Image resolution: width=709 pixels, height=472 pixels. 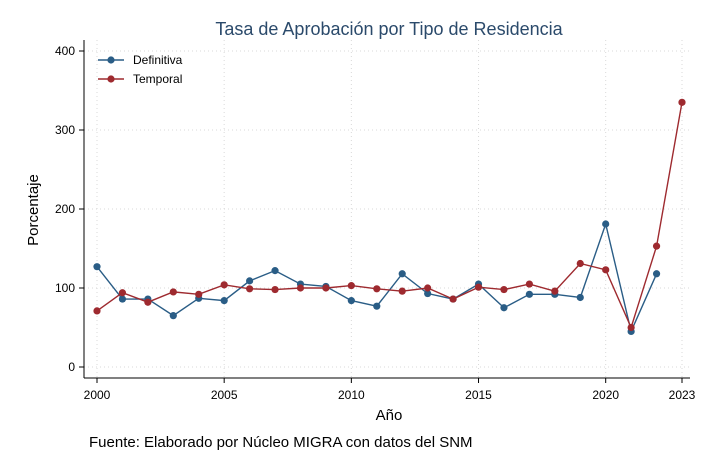 I want to click on x-tick-label: 2020, so click(x=605, y=395).